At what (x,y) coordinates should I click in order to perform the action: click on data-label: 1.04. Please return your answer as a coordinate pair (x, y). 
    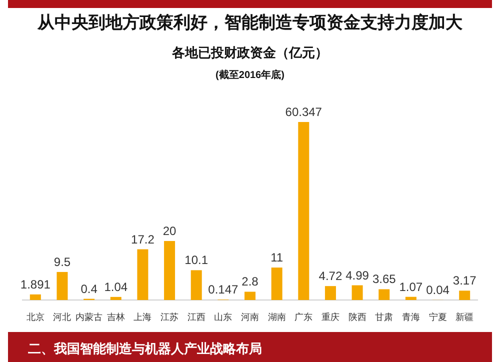
    Looking at the image, I should click on (116, 287).